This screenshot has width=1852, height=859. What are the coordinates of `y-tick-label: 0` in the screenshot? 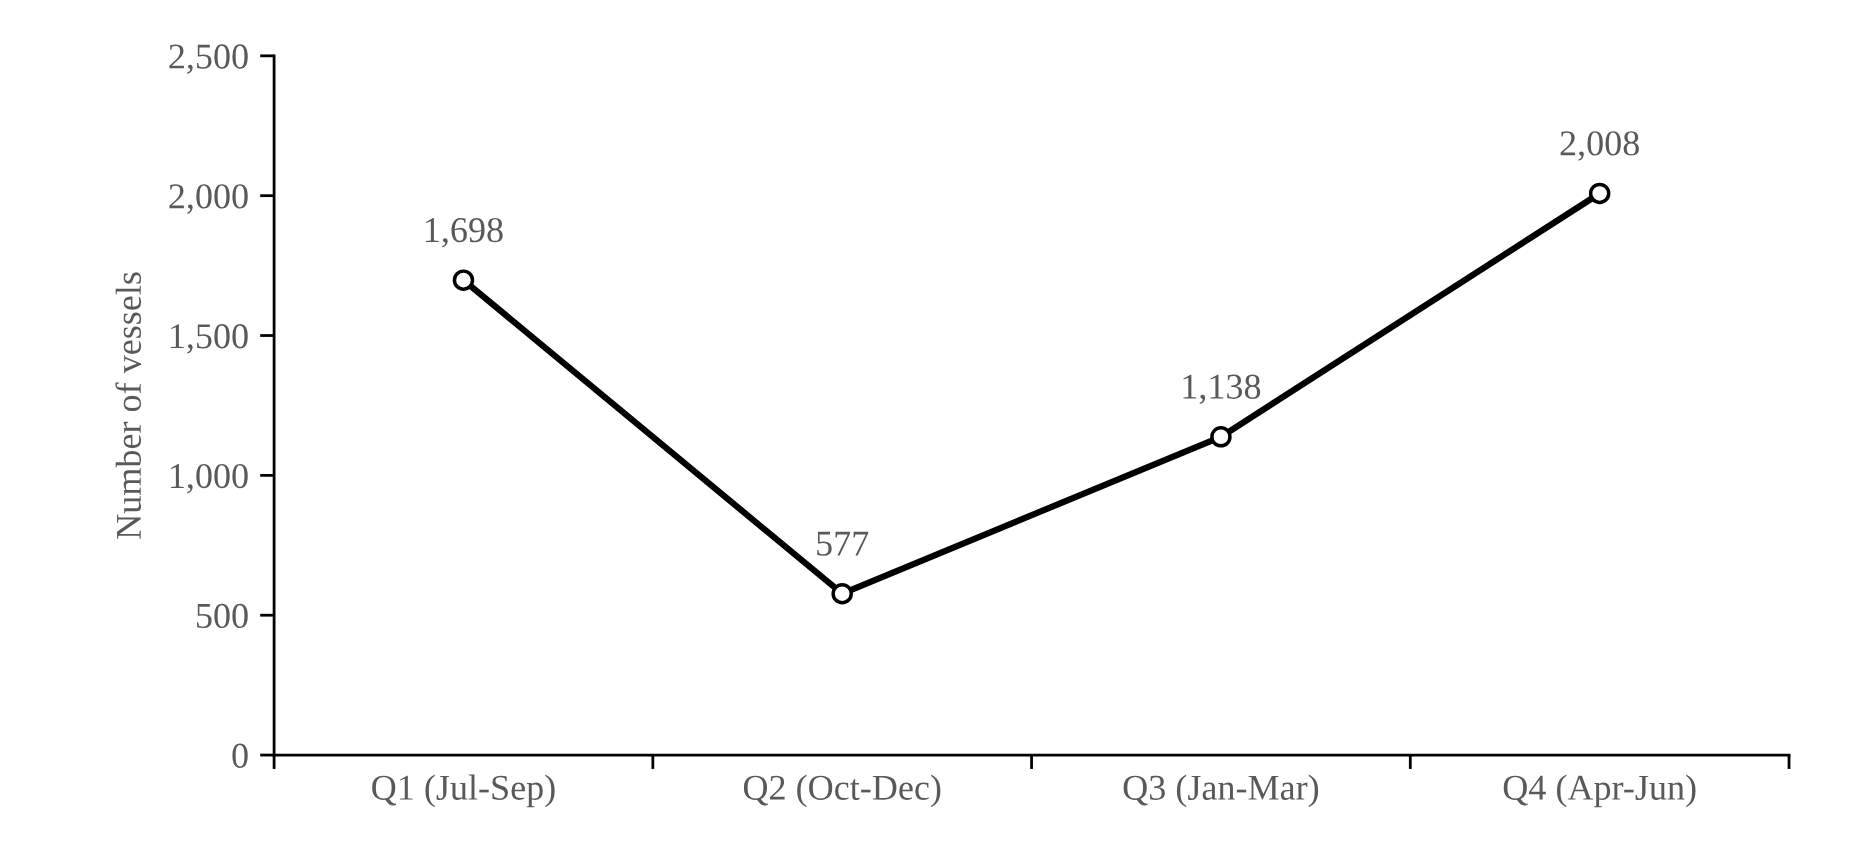 It's located at (240, 755).